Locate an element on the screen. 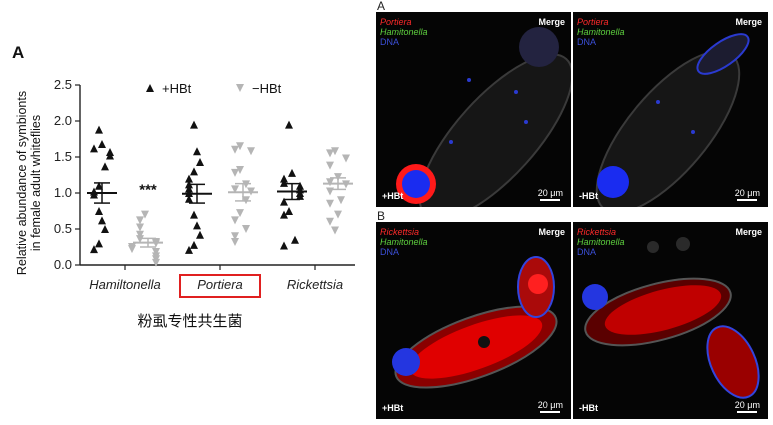 This screenshot has height=425, width=773. chinese-caption: 粉虱专性共生菌 is located at coordinates (190, 321).